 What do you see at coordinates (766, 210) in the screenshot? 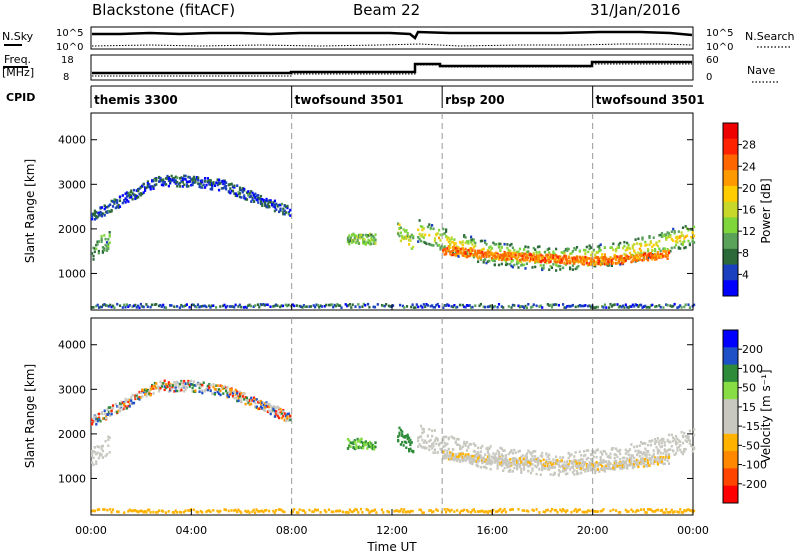
I see `power-colorbar-label: Power [dB]` at bounding box center [766, 210].